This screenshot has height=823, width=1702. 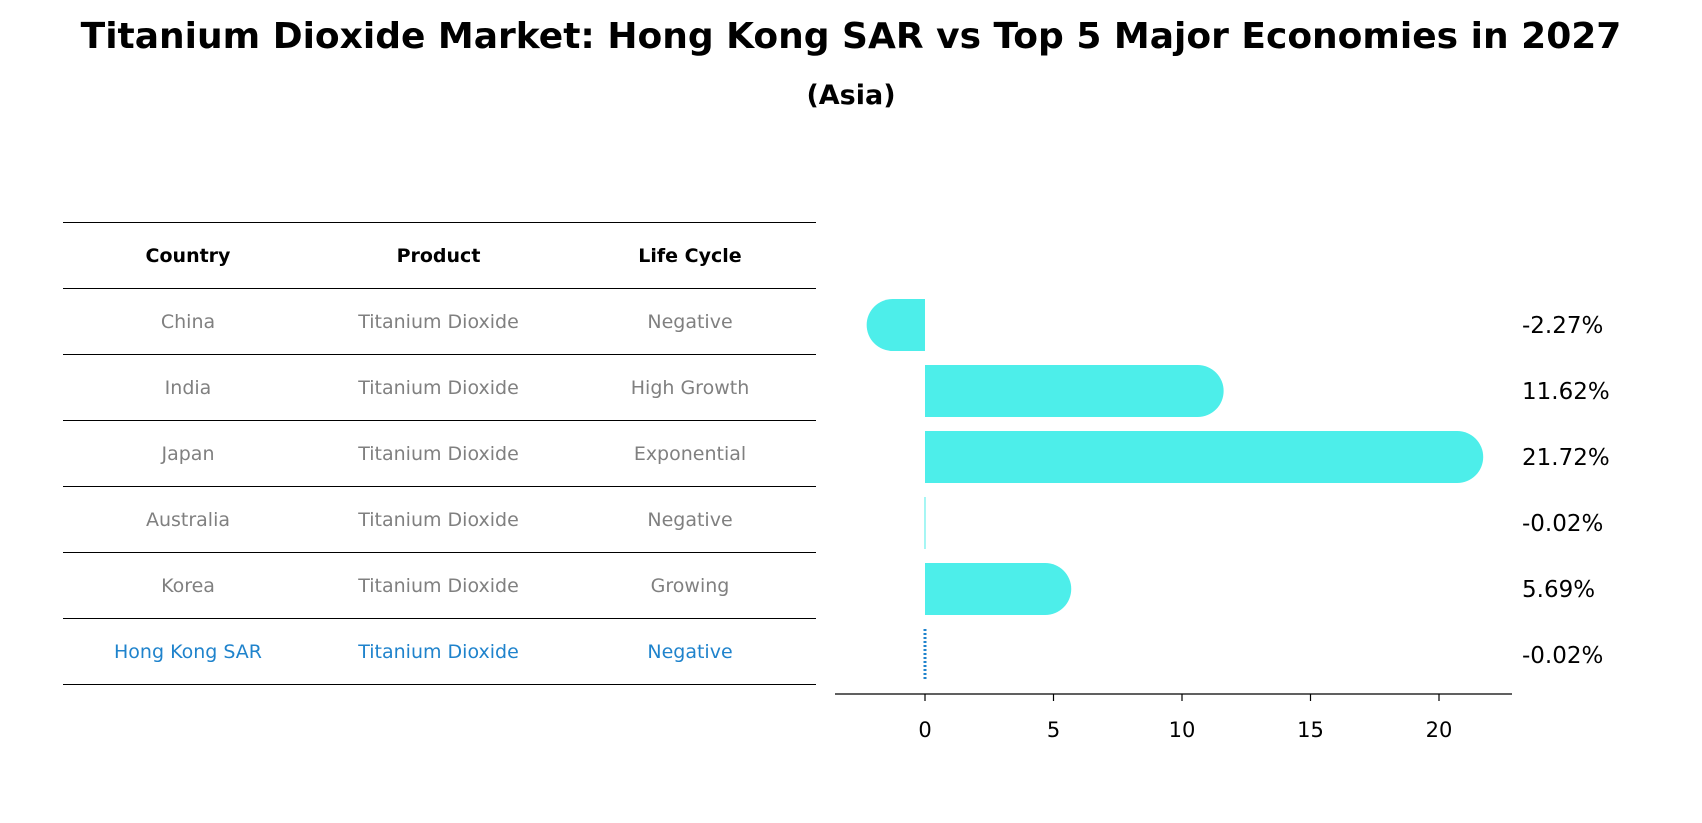 I want to click on x-tick-label: 0, so click(x=924, y=730).